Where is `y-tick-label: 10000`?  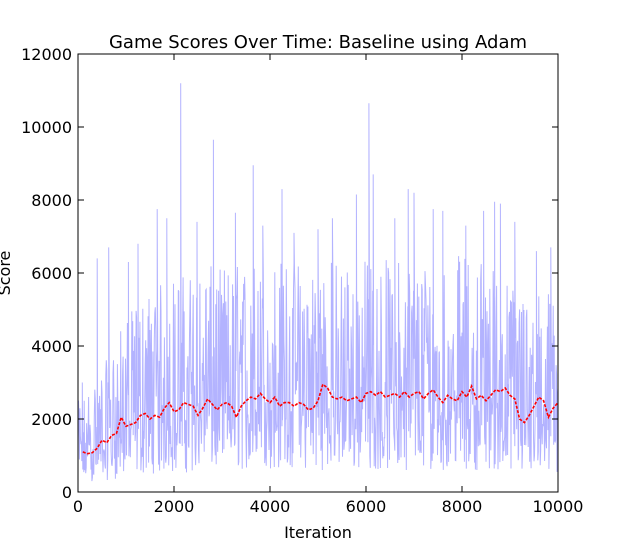 y-tick-label: 10000 is located at coordinates (46, 127).